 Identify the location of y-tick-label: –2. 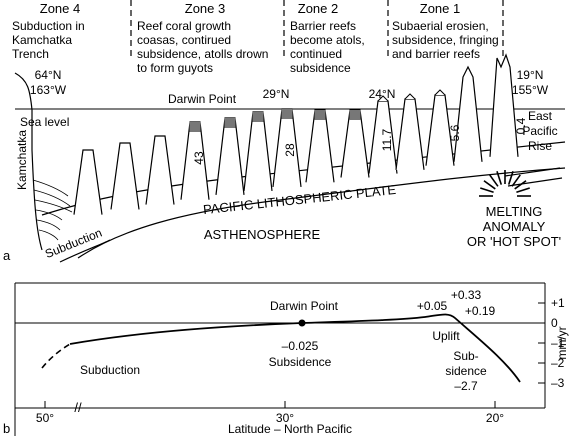
(558, 363).